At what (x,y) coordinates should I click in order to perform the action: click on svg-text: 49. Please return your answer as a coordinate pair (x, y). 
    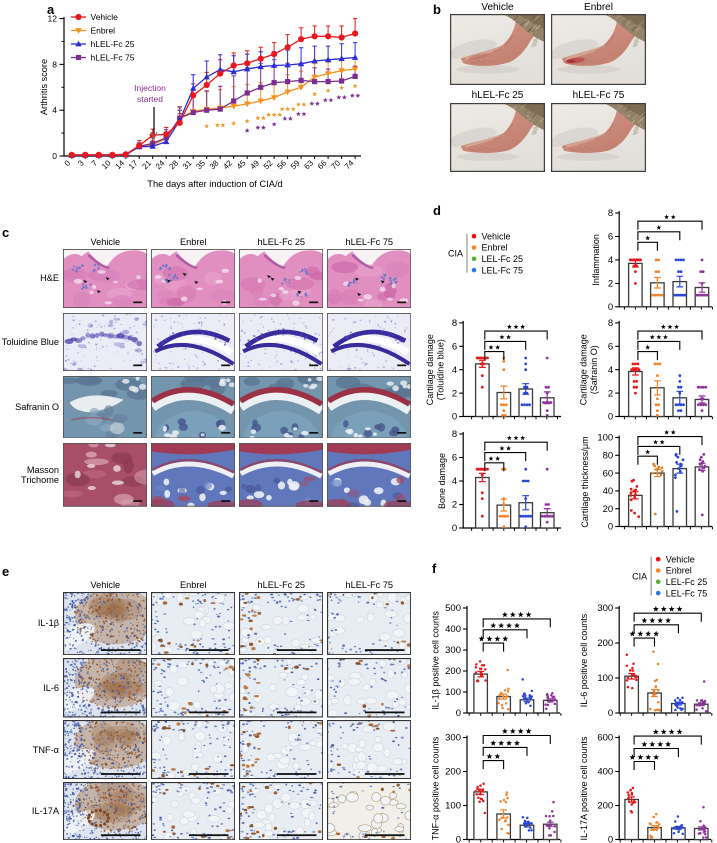
    Looking at the image, I should click on (254, 164).